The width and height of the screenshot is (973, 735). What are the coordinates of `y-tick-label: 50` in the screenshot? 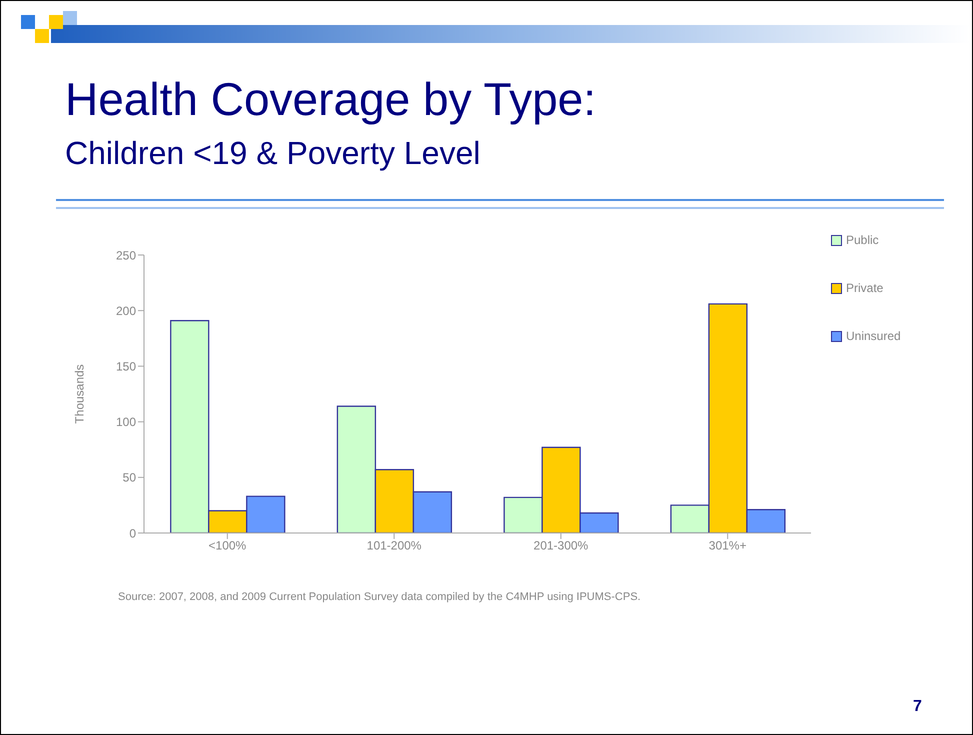 It's located at (129, 477).